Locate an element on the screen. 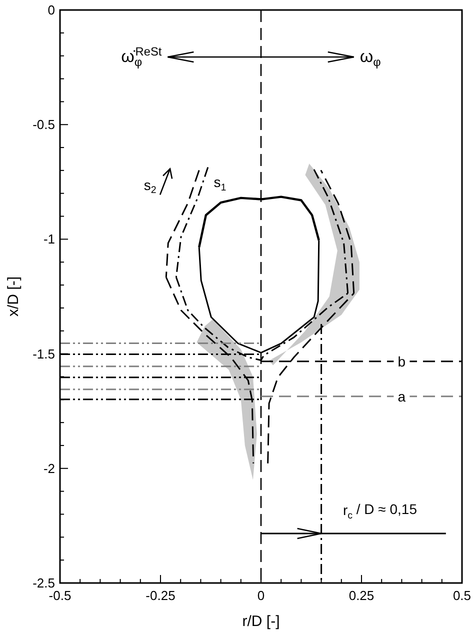 This screenshot has height=636, width=473. annotation: b is located at coordinates (402, 361).